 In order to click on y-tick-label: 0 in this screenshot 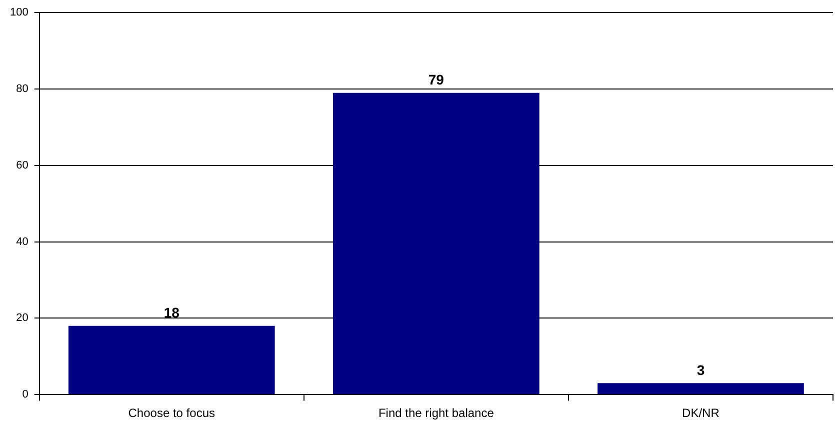, I will do `click(25, 394)`.